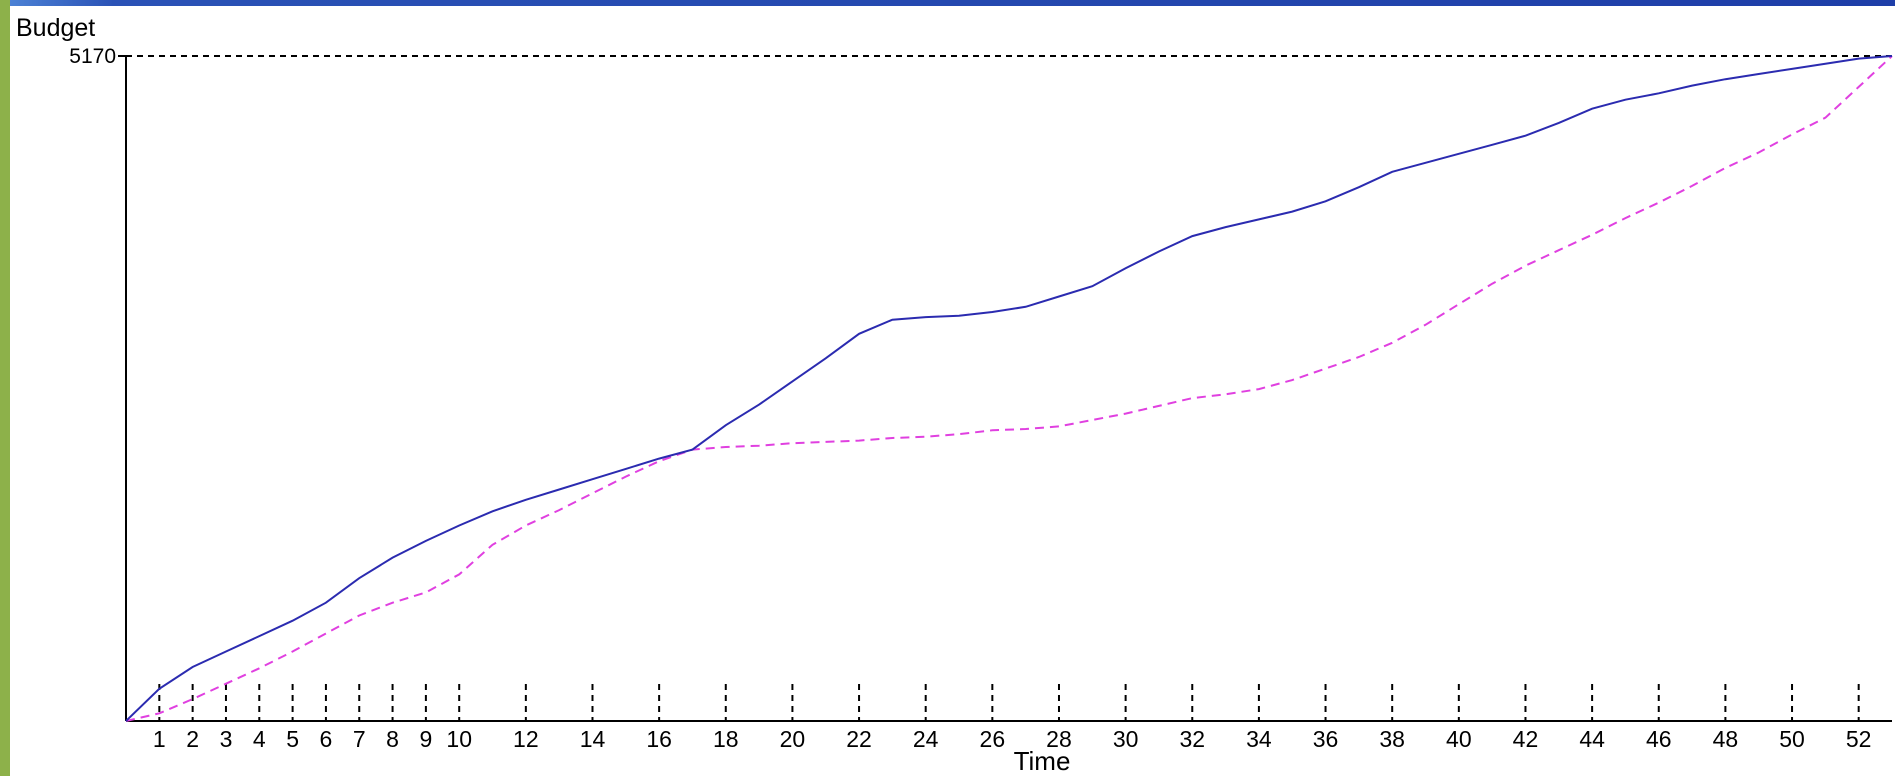 The image size is (1895, 776). I want to click on y-tick-label: 5170, so click(92, 56).